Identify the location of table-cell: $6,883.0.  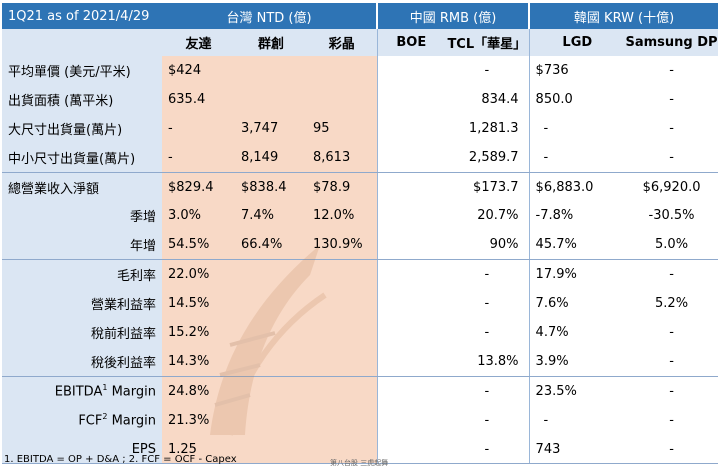
(577, 187).